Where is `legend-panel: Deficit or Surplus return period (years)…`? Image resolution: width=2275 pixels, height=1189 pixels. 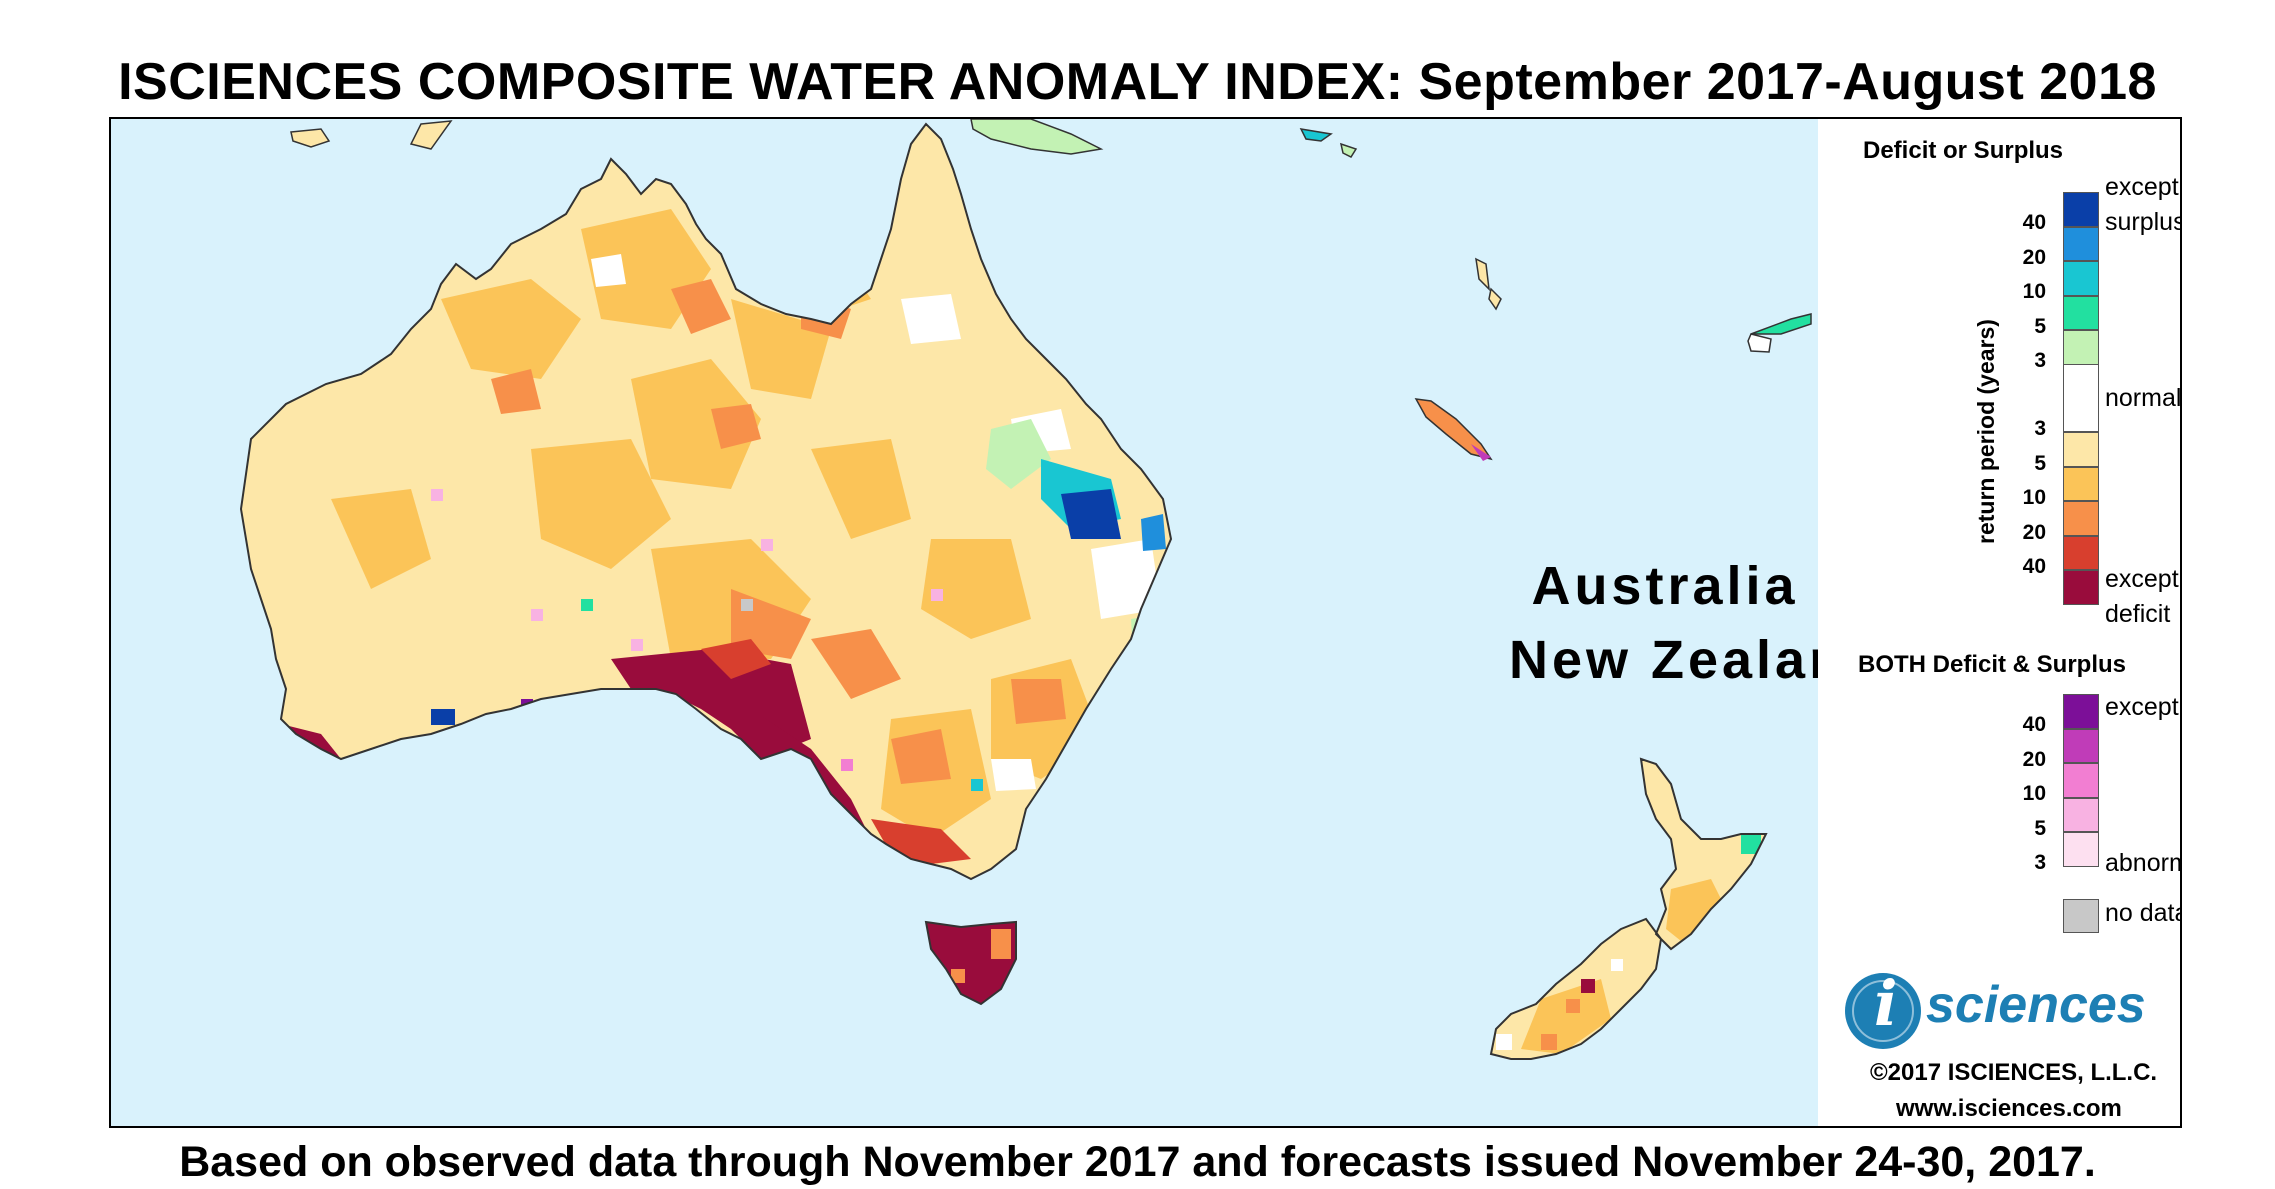
legend-panel: Deficit or Surplus return period (years)… is located at coordinates (2000, 622).